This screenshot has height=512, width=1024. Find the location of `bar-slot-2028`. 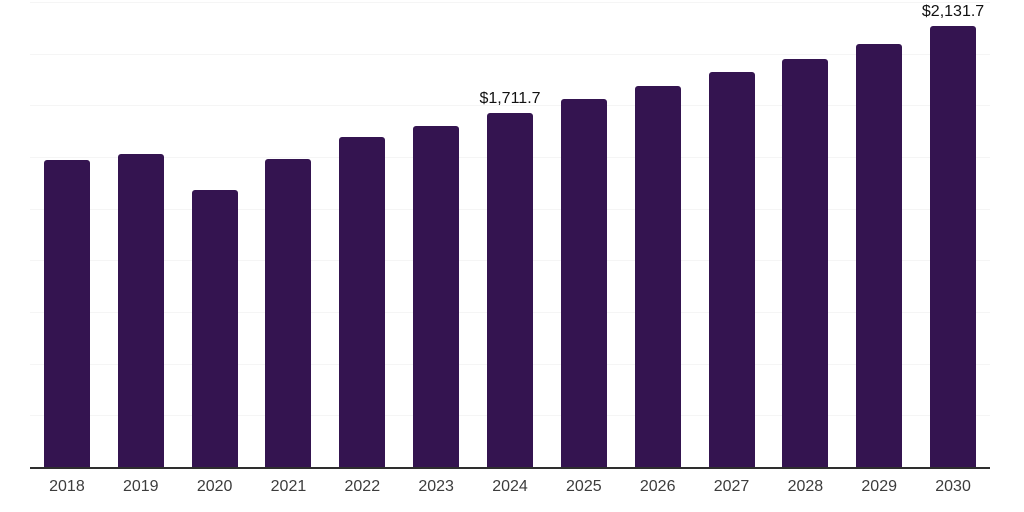

bar-slot-2028 is located at coordinates (805, 233).